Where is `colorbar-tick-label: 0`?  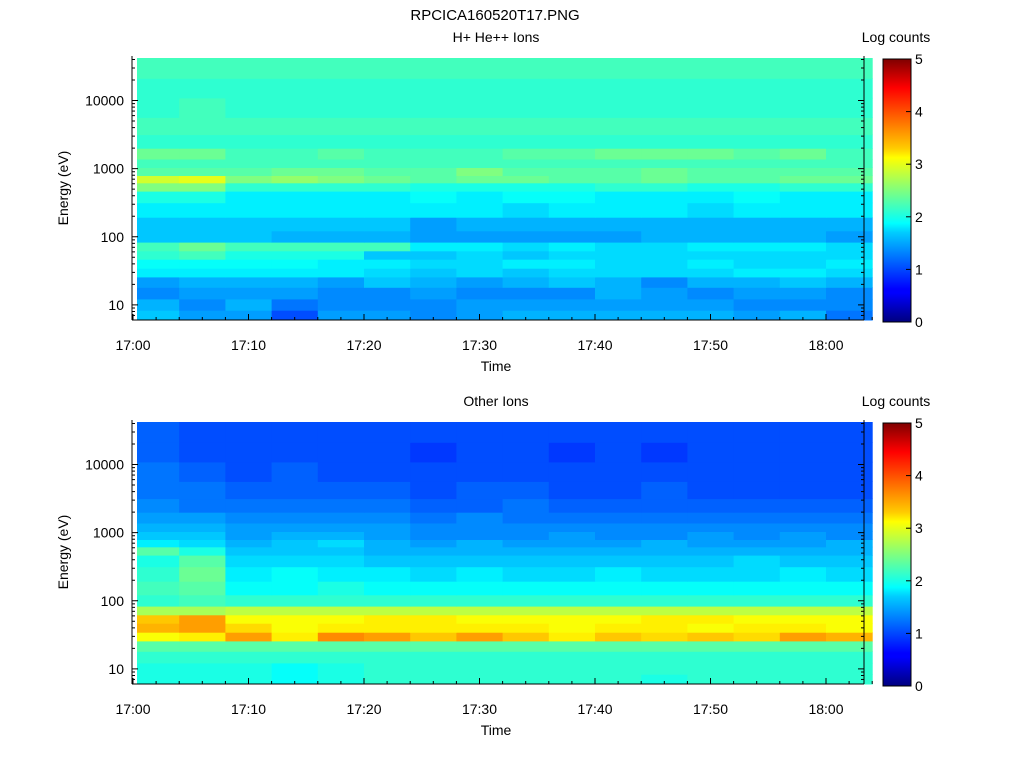 colorbar-tick-label: 0 is located at coordinates (919, 686).